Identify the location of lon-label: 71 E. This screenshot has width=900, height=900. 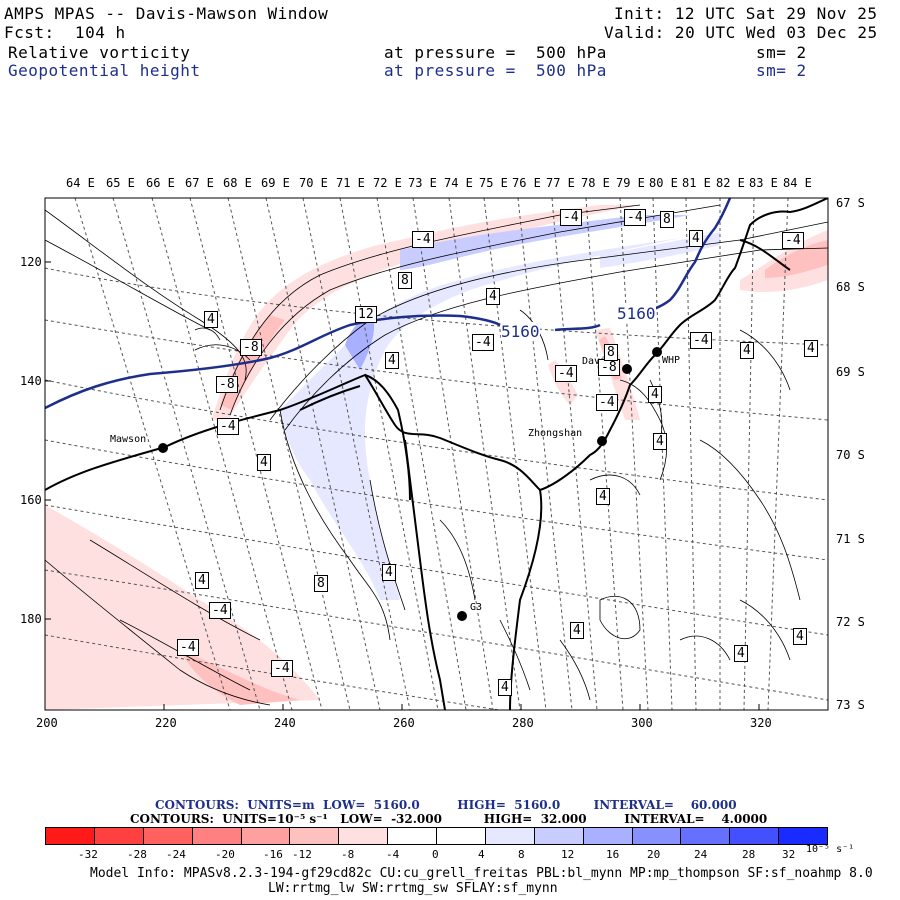
(350, 183).